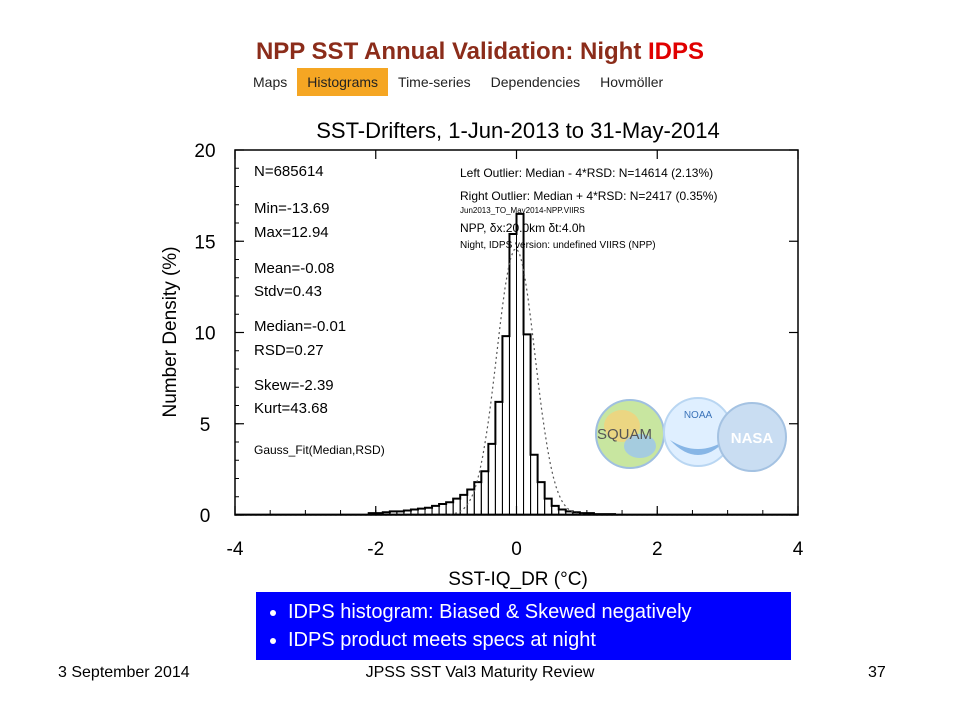 The height and width of the screenshot is (720, 960). I want to click on tab-dependencies: Dependencies, so click(535, 82).